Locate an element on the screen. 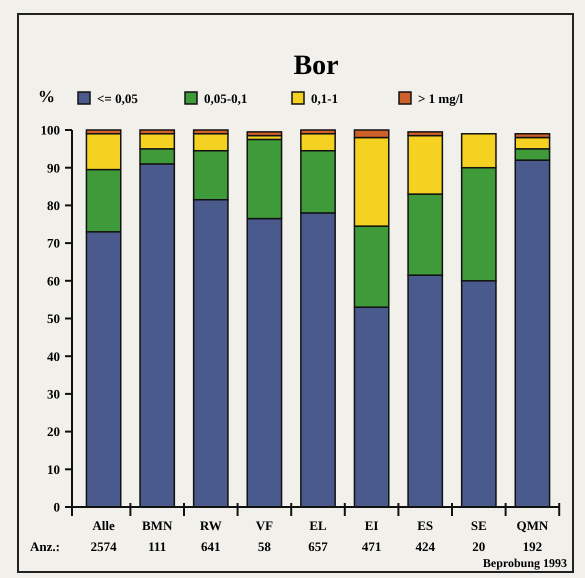  y-tick-label: 10 is located at coordinates (53, 469).